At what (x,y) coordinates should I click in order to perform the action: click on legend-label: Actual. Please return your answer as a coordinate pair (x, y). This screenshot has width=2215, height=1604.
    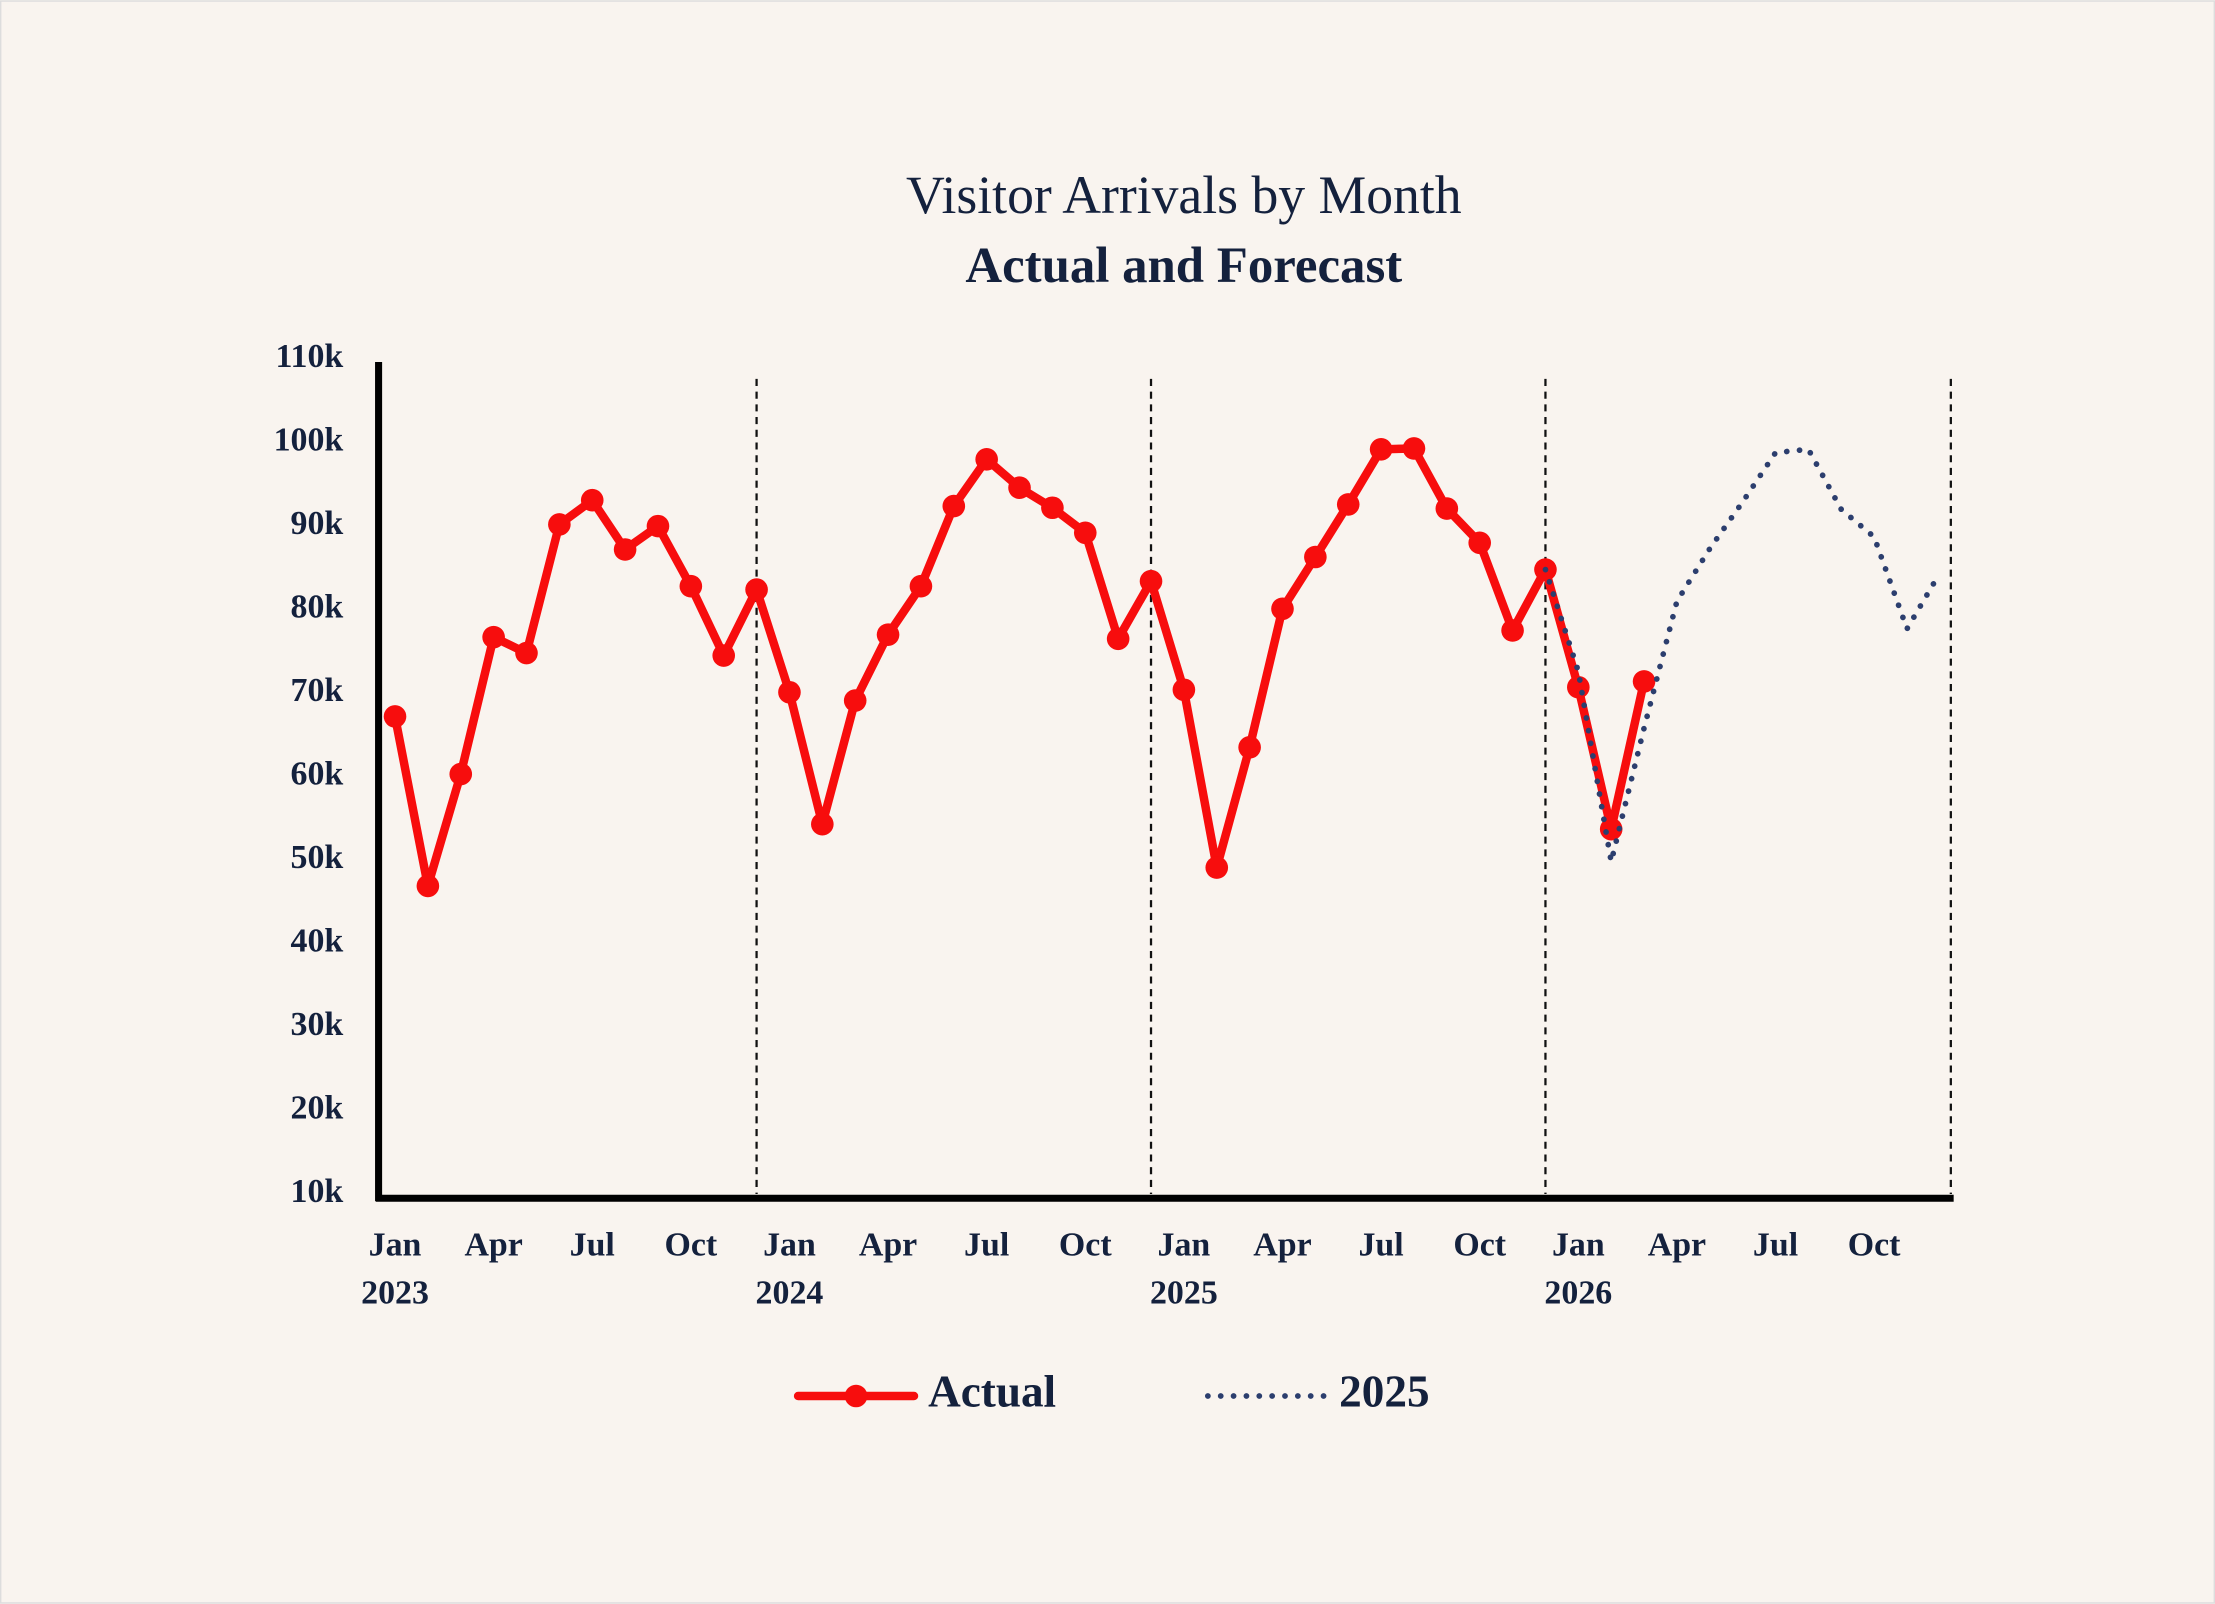
    Looking at the image, I should click on (992, 1391).